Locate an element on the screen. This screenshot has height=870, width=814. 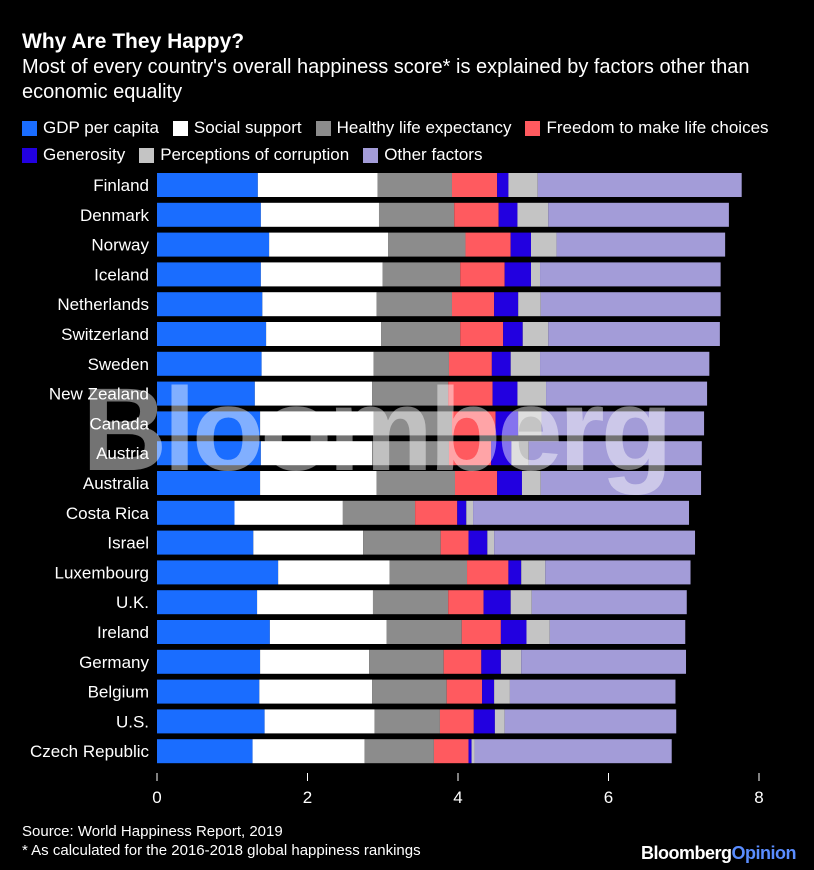
category-label: U.K. is located at coordinates (132, 602).